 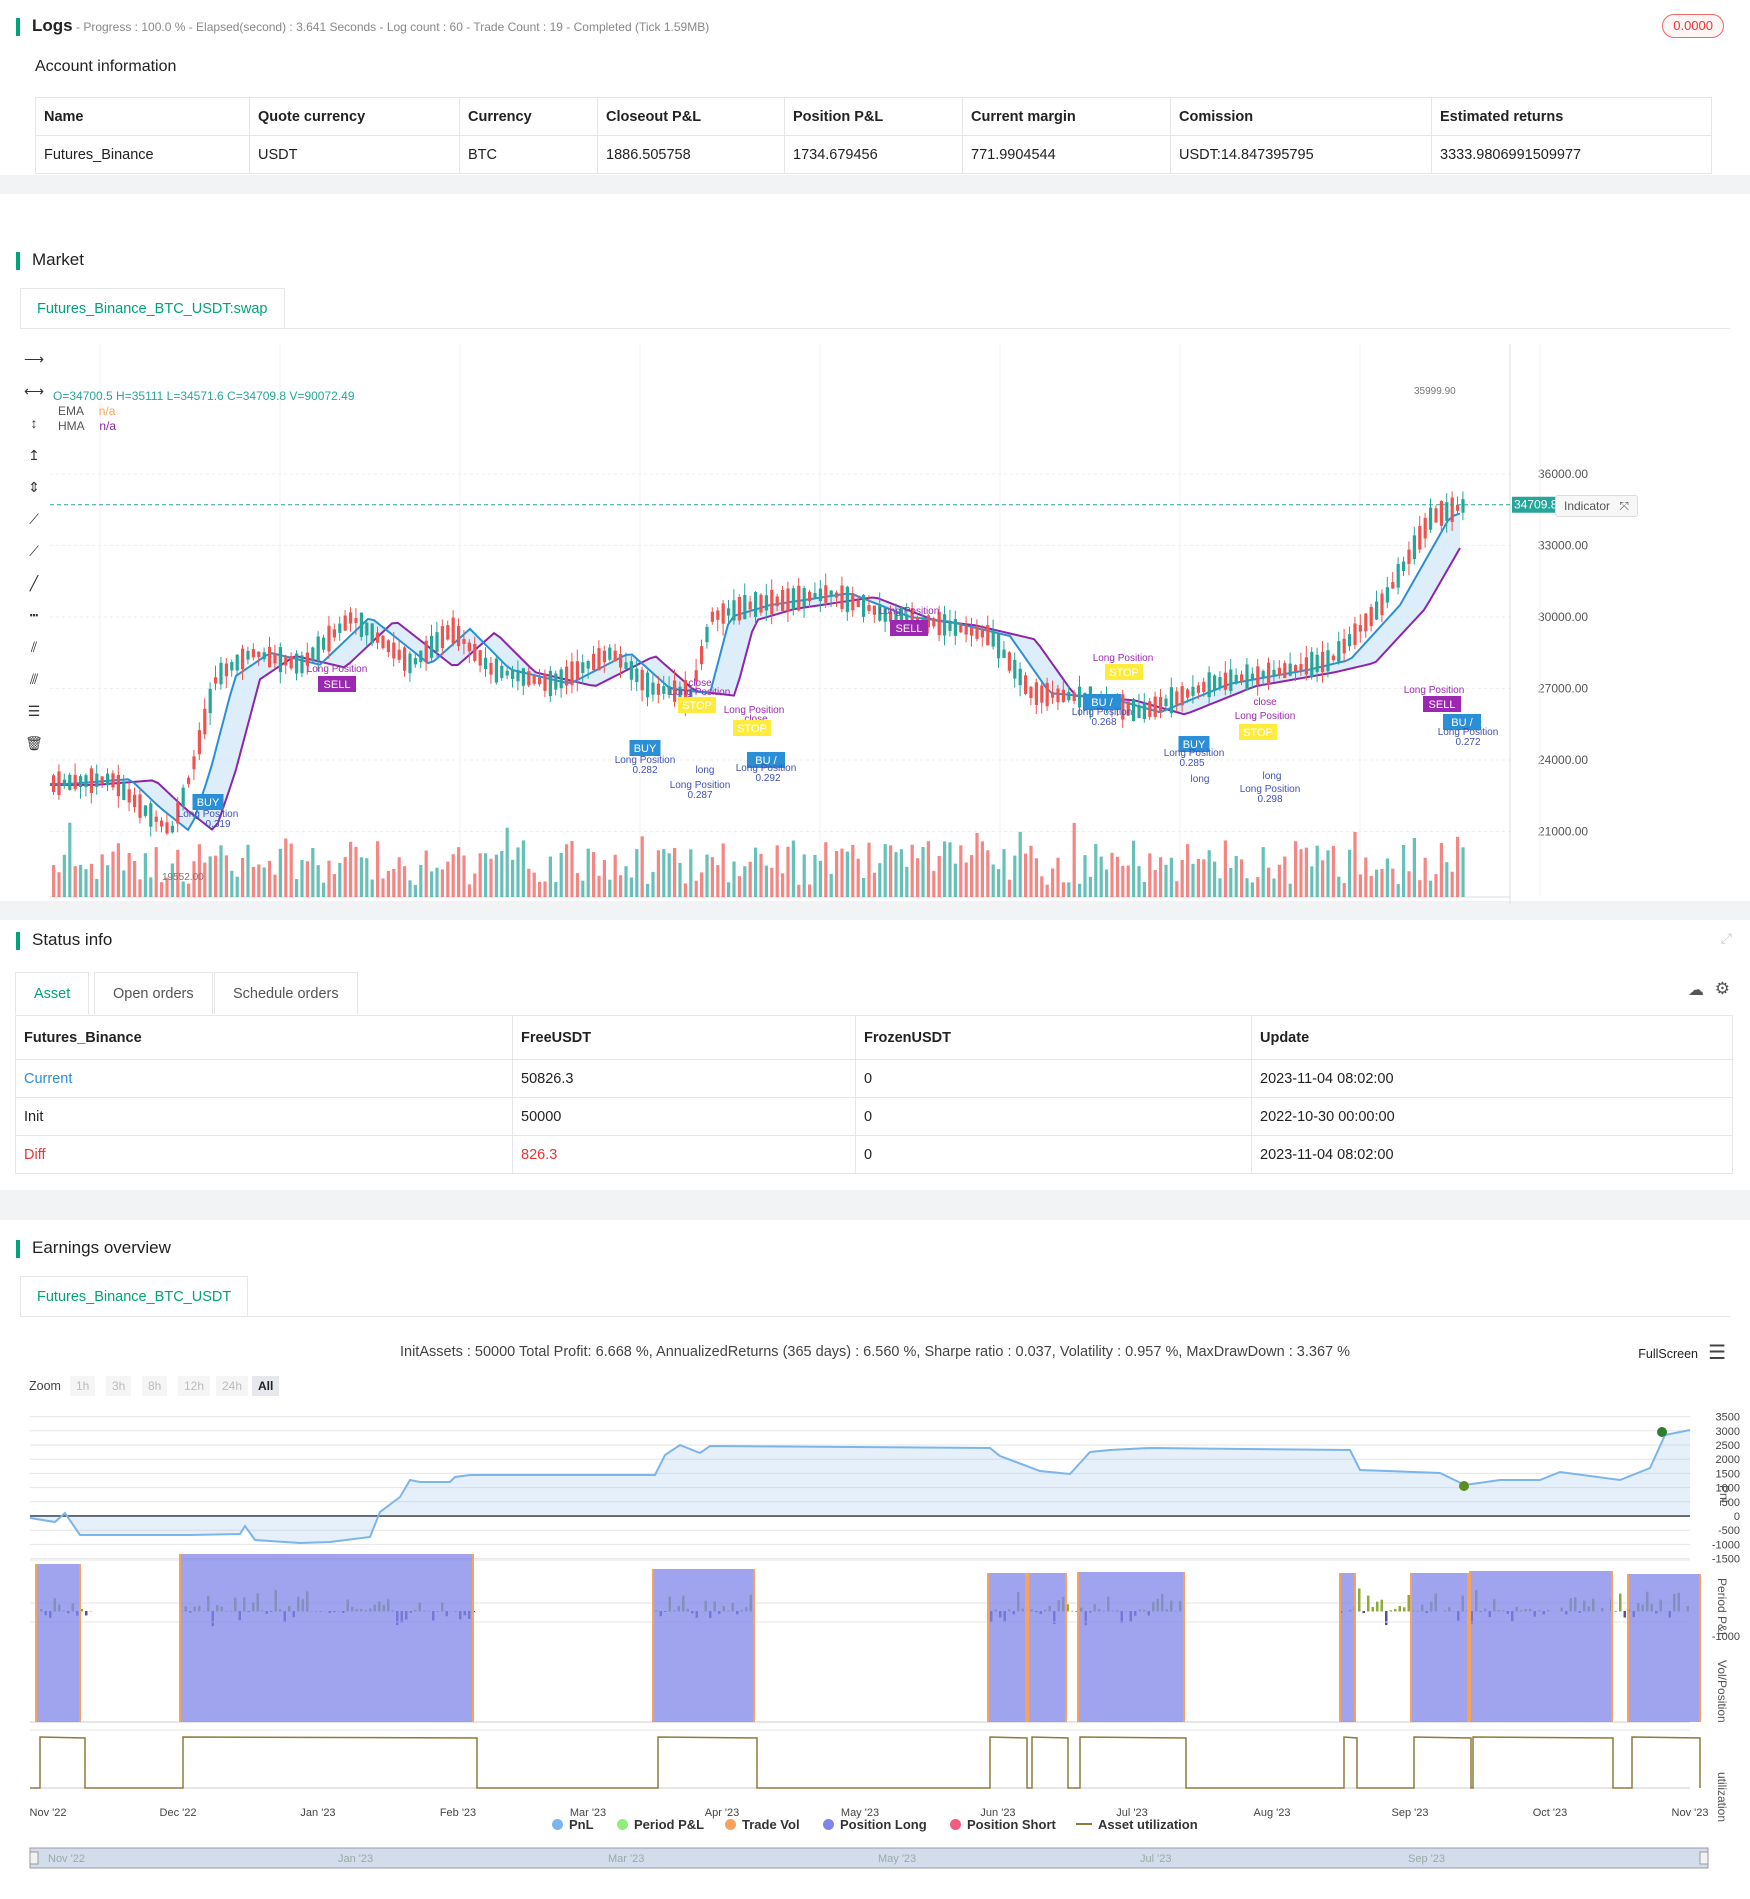 I want to click on status-title: Status info, so click(x=64, y=940).